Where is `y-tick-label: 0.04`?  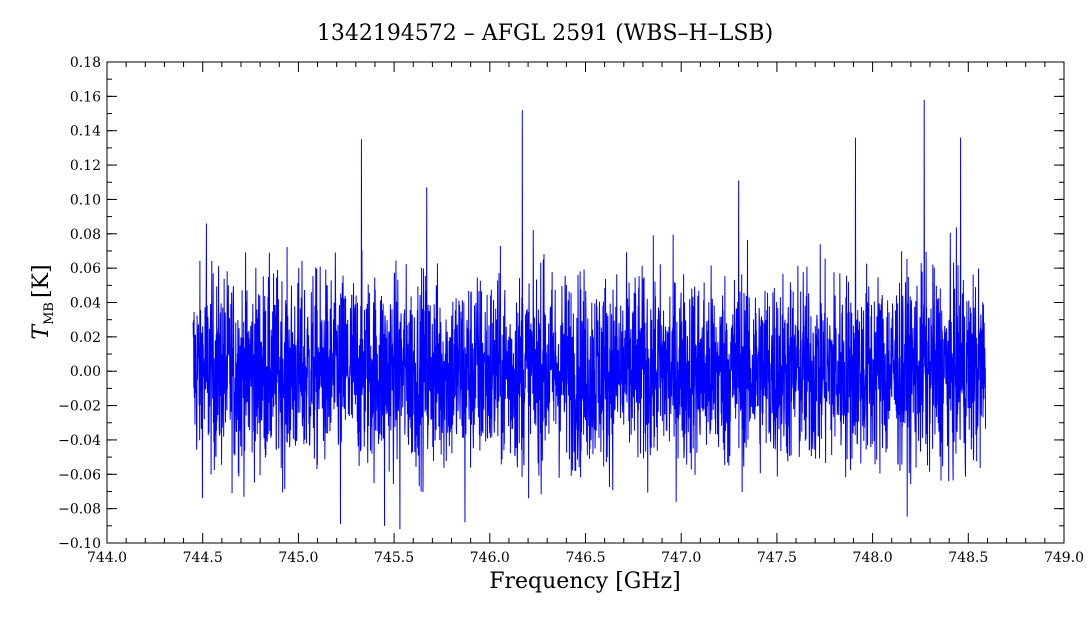
y-tick-label: 0.04 is located at coordinates (85, 304).